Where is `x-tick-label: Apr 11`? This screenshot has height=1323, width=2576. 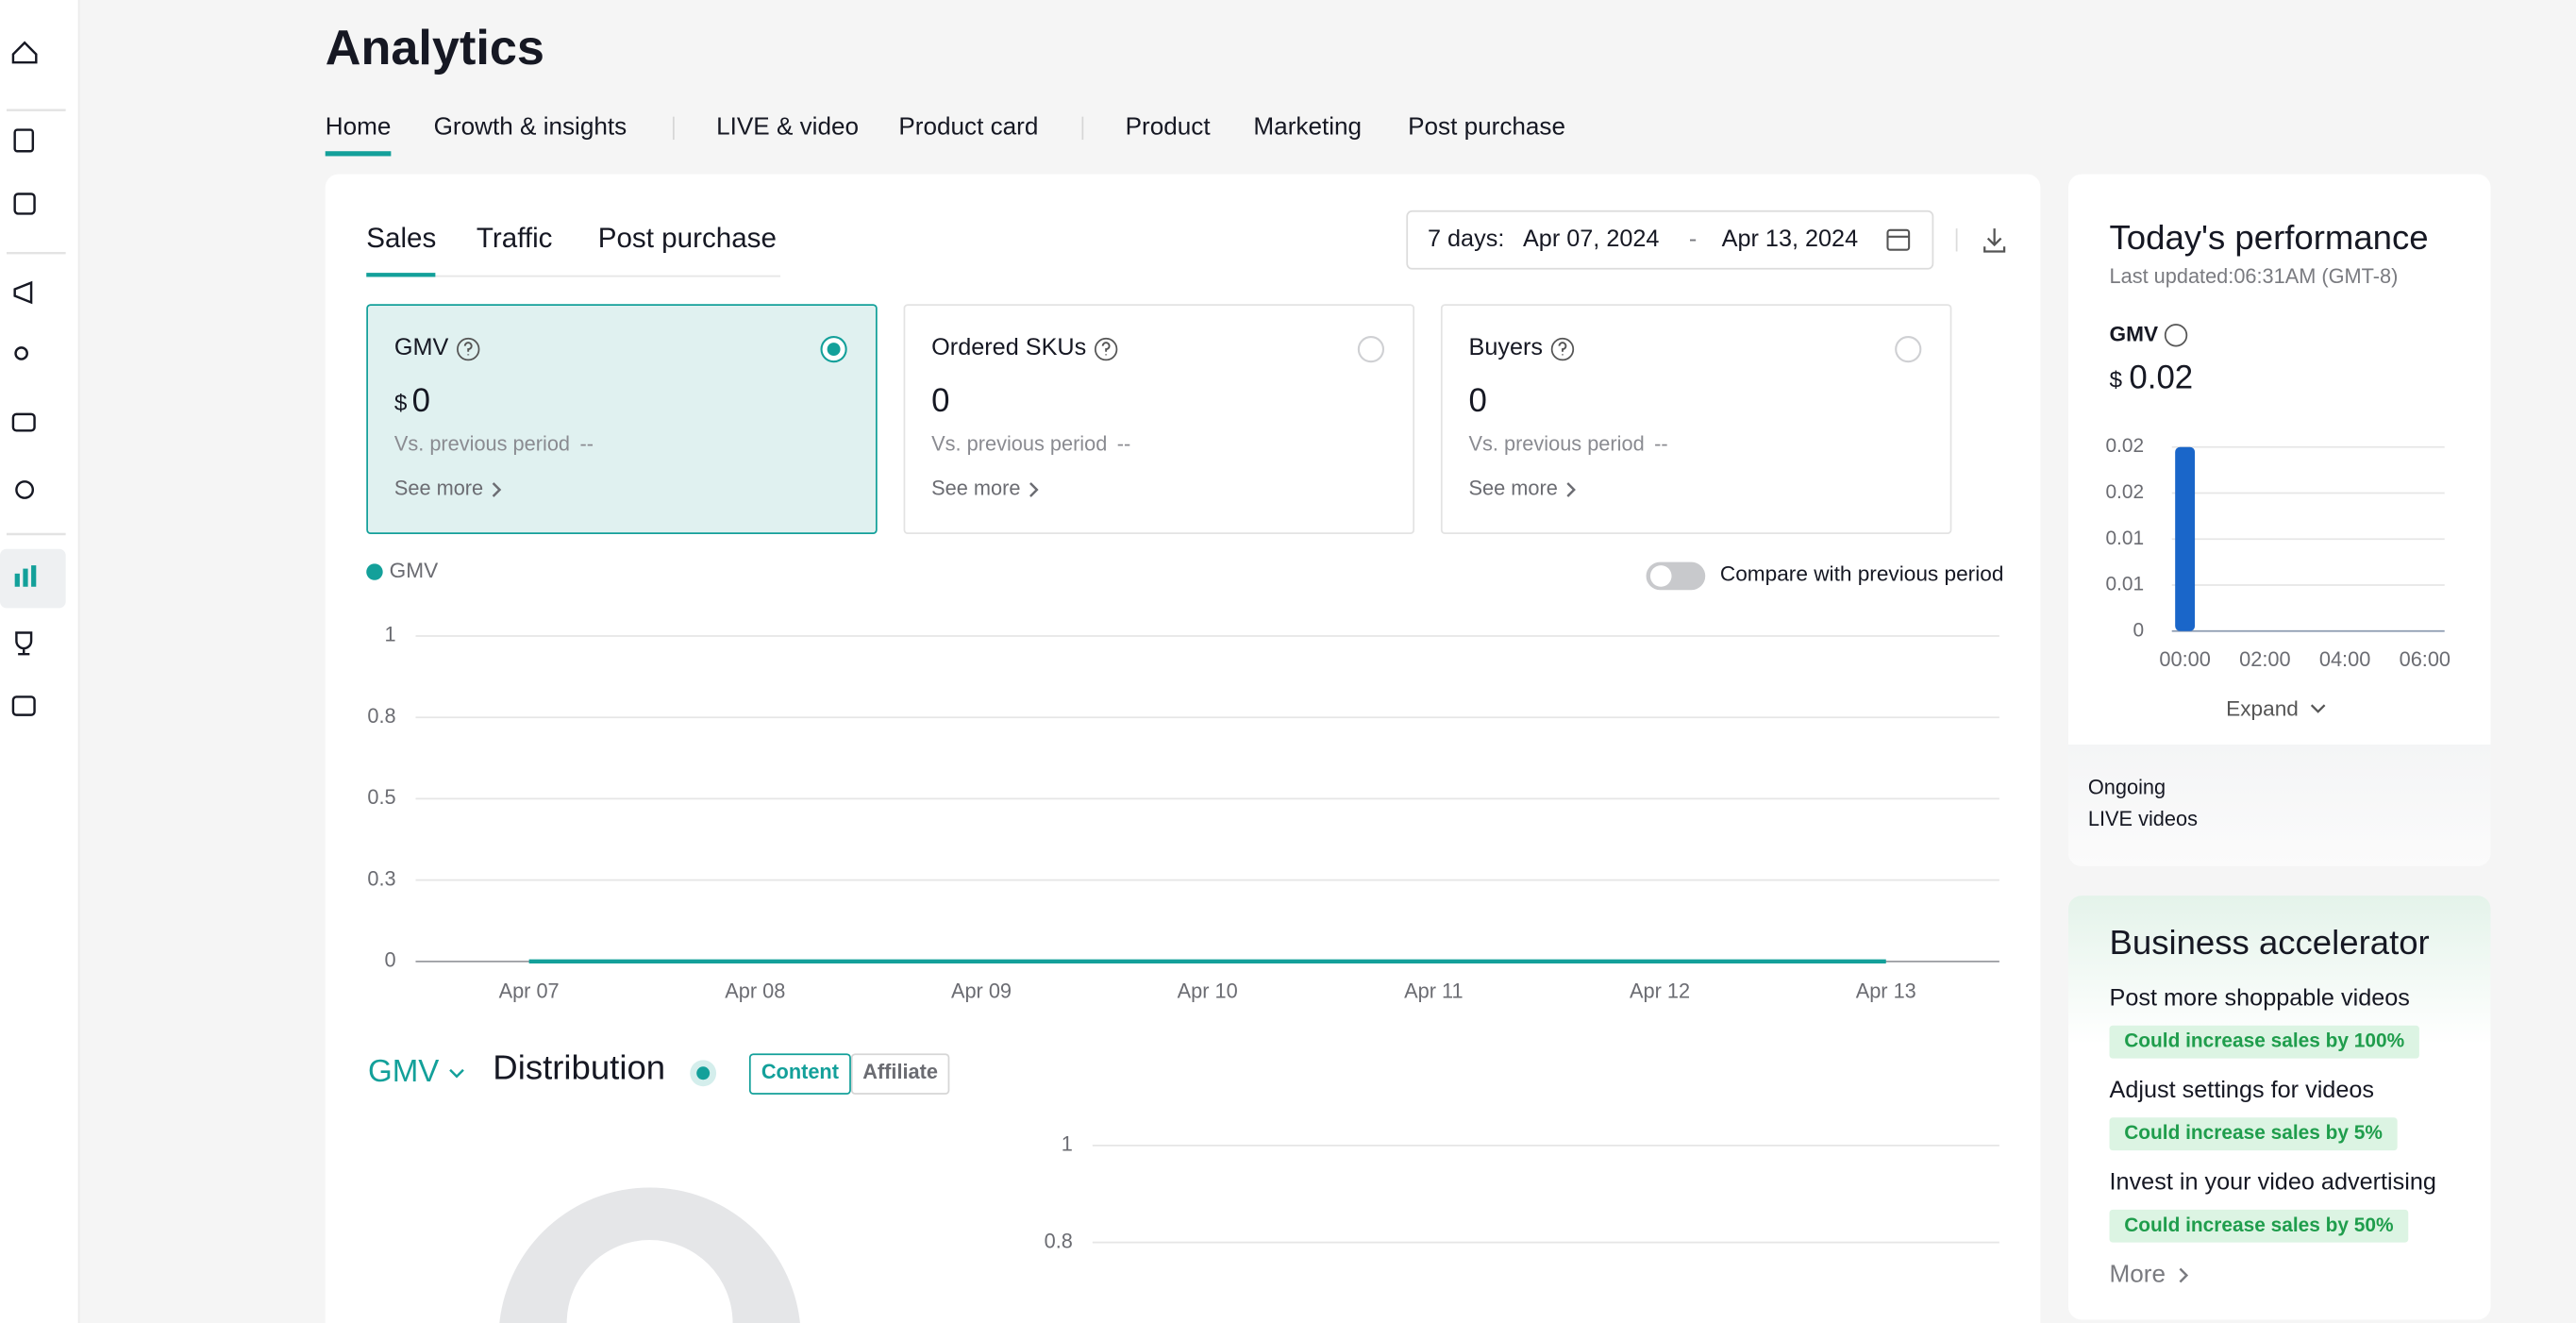 x-tick-label: Apr 11 is located at coordinates (1433, 991).